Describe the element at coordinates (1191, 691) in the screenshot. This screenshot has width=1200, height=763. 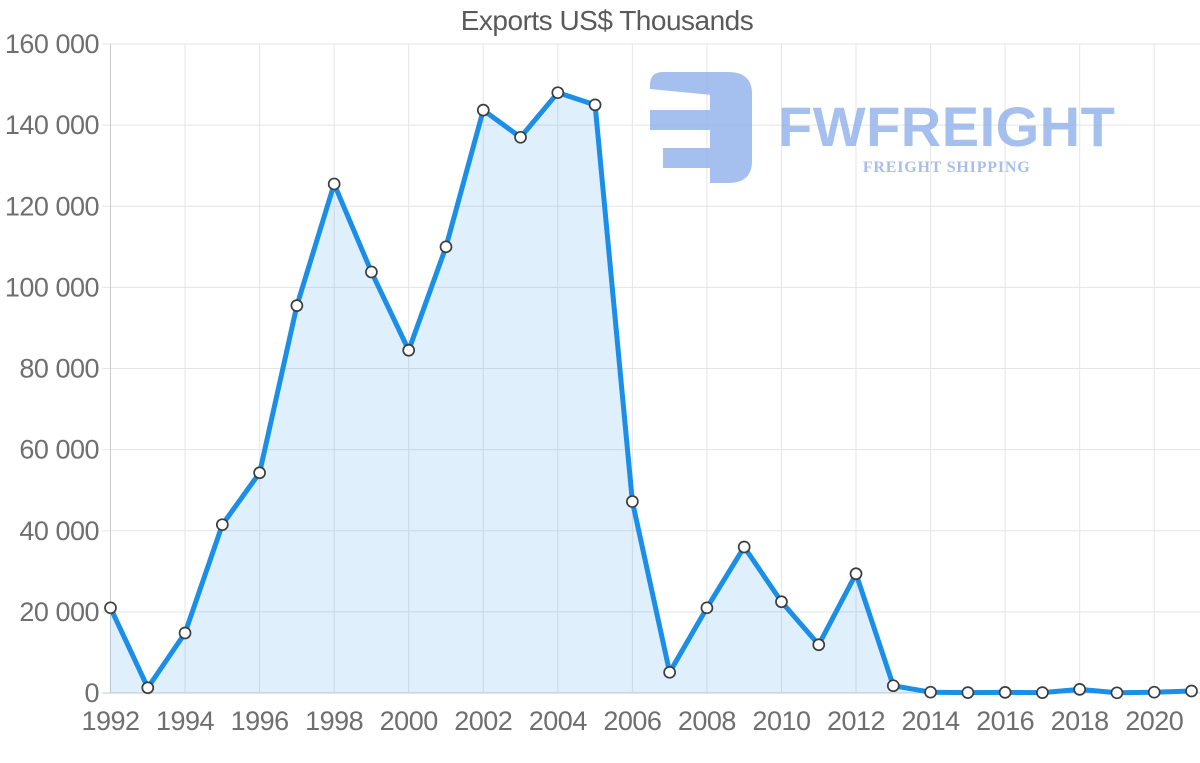
I see `data-point-2021` at that location.